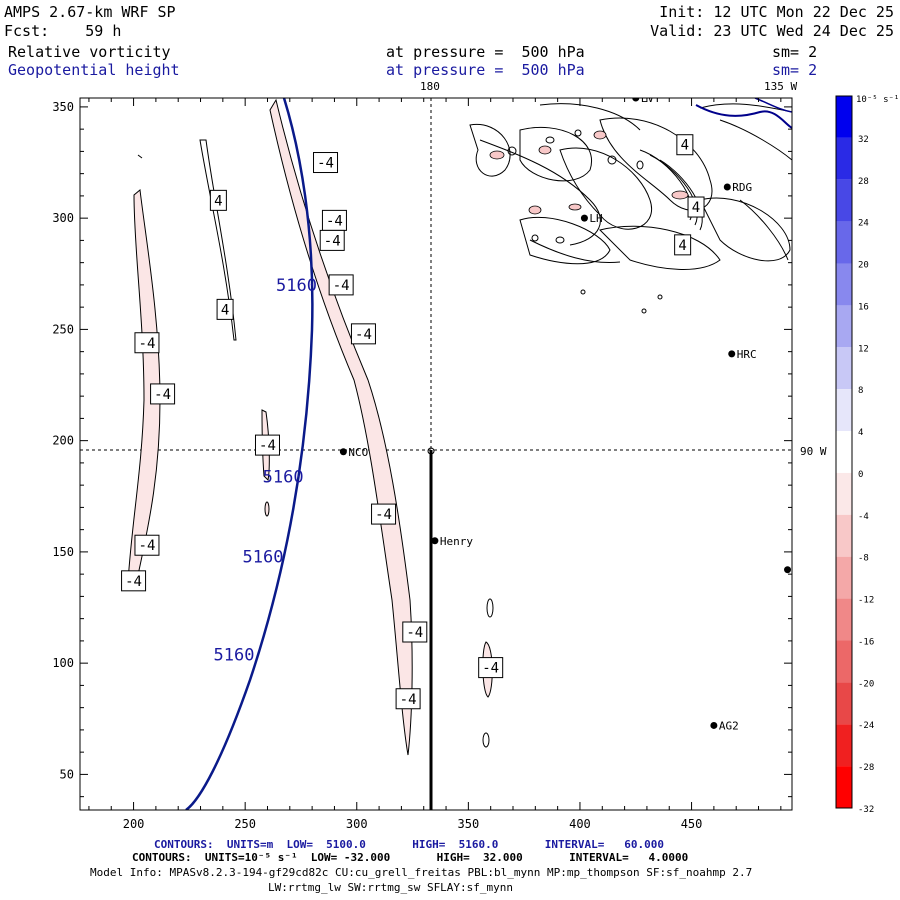 This screenshot has width=900, height=900. What do you see at coordinates (866, 768) in the screenshot?
I see `colorbar-label: -28` at bounding box center [866, 768].